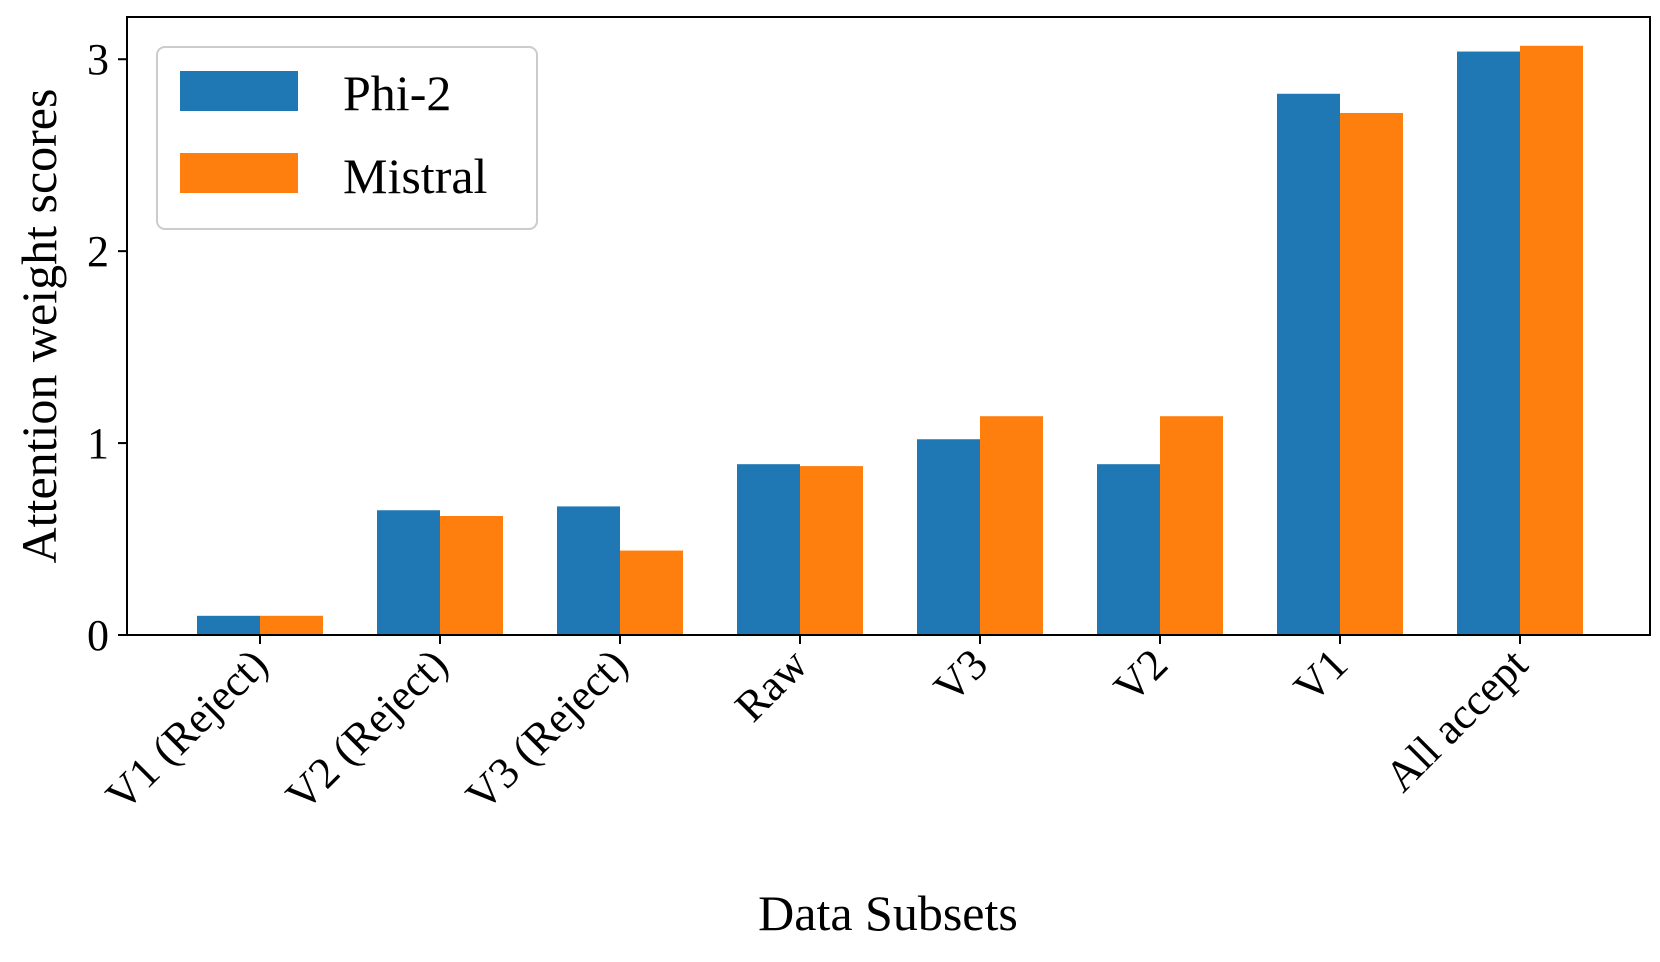 The image size is (1660, 962). What do you see at coordinates (1140, 675) in the screenshot?
I see `x-tick-label-5: V2` at bounding box center [1140, 675].